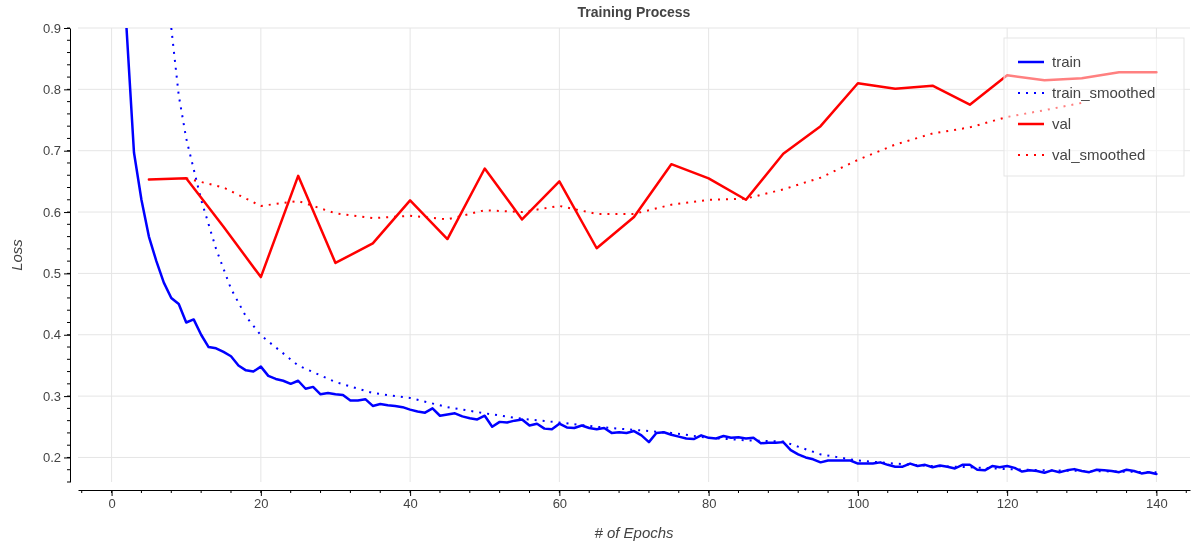 This screenshot has width=1203, height=550. Describe the element at coordinates (51, 151) in the screenshot. I see `y-tick-label: 0.7` at that location.